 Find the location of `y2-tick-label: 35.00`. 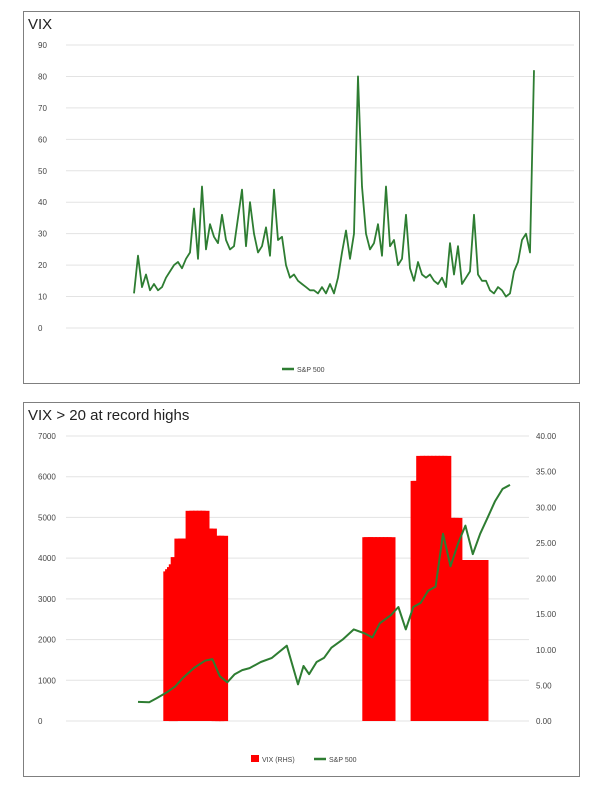

y2-tick-label: 35.00 is located at coordinates (546, 472).